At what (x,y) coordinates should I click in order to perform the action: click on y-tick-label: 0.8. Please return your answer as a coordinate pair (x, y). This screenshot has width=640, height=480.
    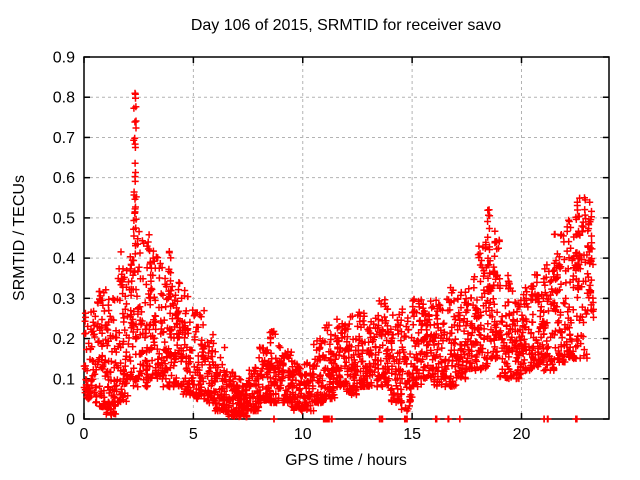
    Looking at the image, I should click on (64, 98).